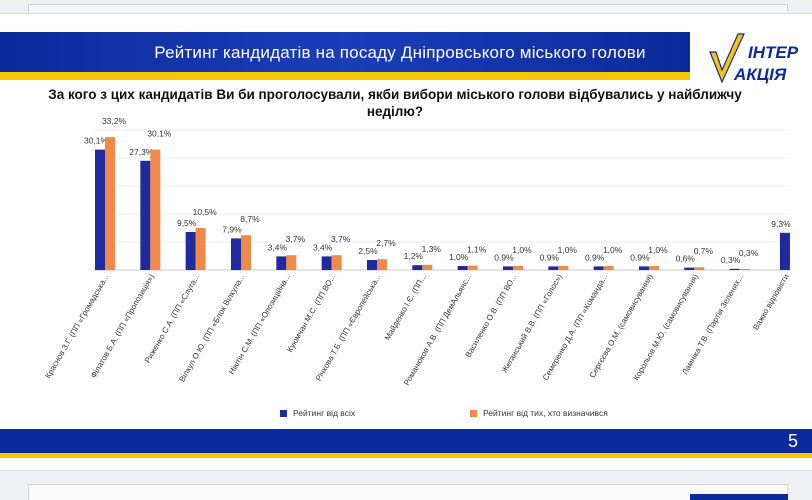  I want to click on top-window-strip, so click(406, 7).